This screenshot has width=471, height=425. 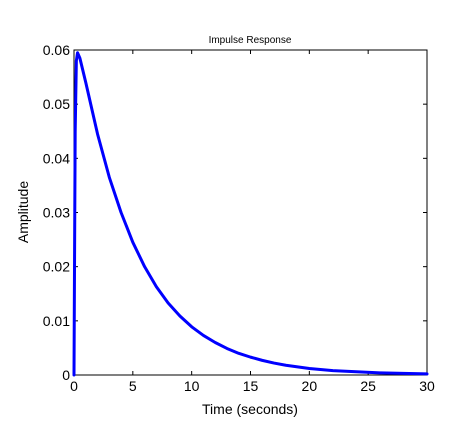 What do you see at coordinates (133, 386) in the screenshot?
I see `x-tick-label: 5` at bounding box center [133, 386].